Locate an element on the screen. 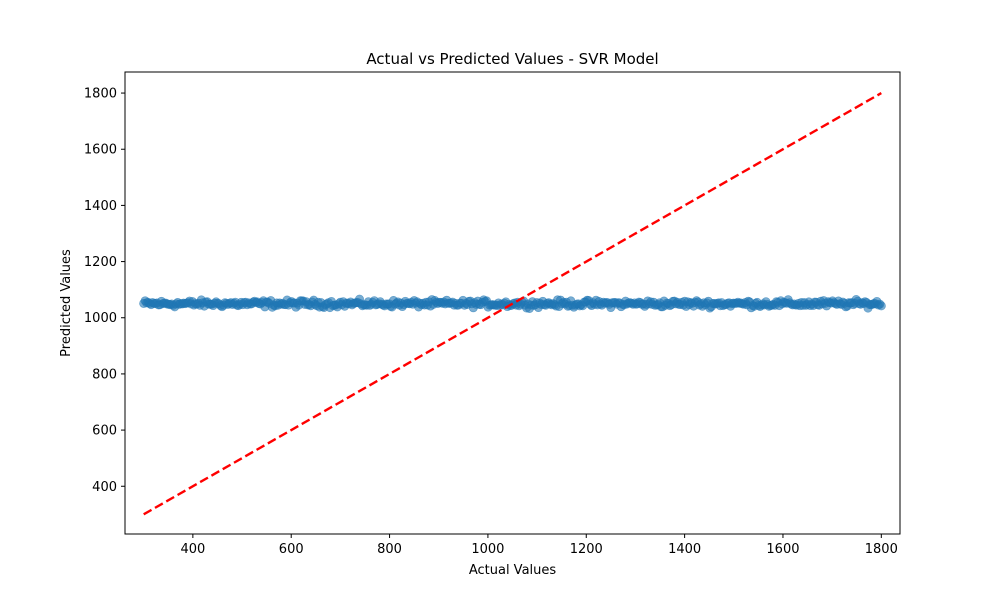  scatter-point is located at coordinates (881, 306).